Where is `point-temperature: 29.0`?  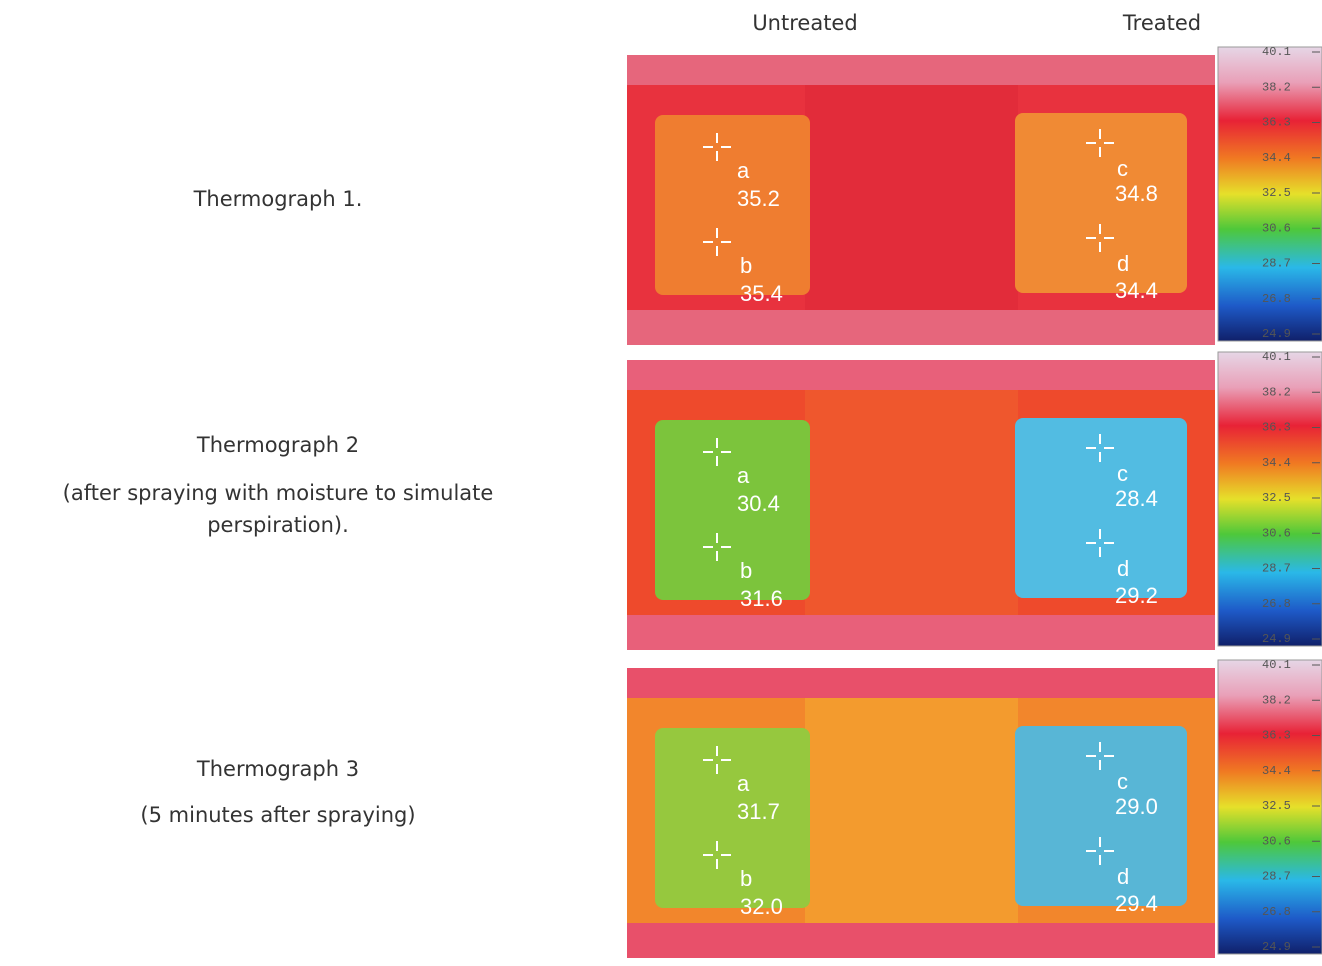
point-temperature: 29.0 is located at coordinates (1136, 806).